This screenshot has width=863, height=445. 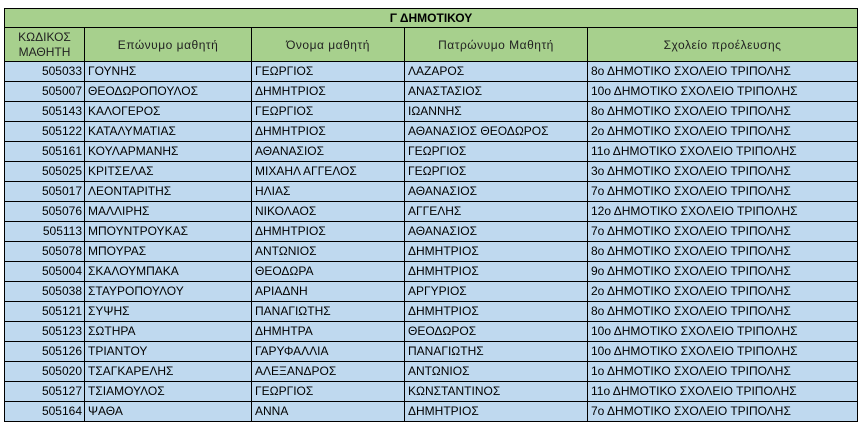 What do you see at coordinates (44, 331) in the screenshot?
I see `cell-student-code: 505123` at bounding box center [44, 331].